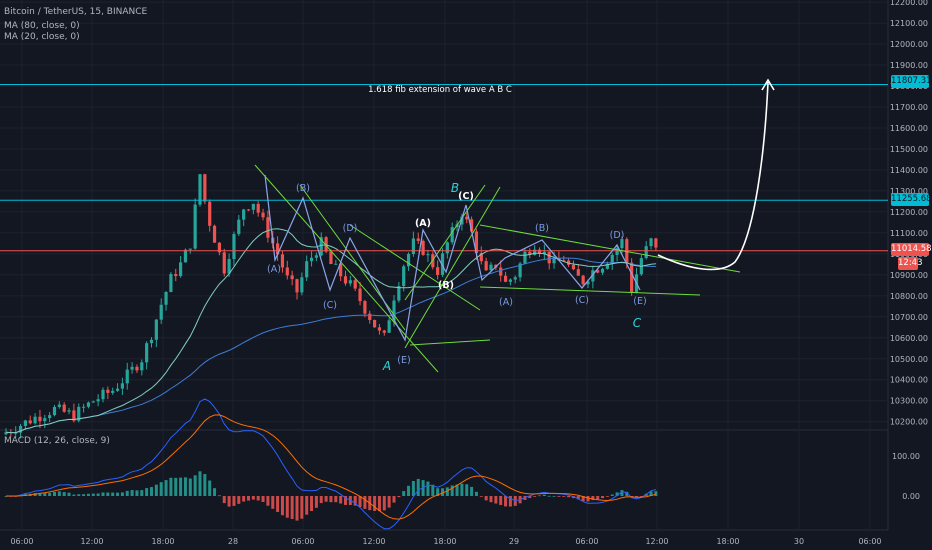  I want to click on wave-label: (D), so click(350, 228).